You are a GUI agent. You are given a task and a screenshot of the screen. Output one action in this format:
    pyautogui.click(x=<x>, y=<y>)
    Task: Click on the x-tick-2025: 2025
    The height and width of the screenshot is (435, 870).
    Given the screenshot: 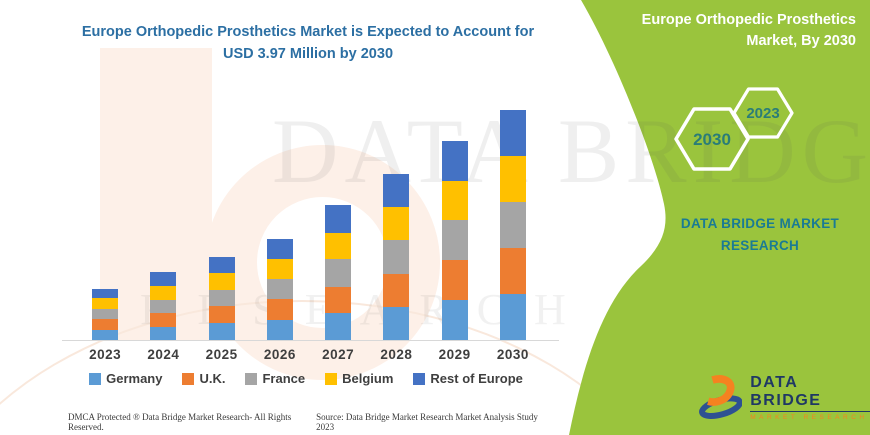 What is the action you would take?
    pyautogui.click(x=221, y=354)
    